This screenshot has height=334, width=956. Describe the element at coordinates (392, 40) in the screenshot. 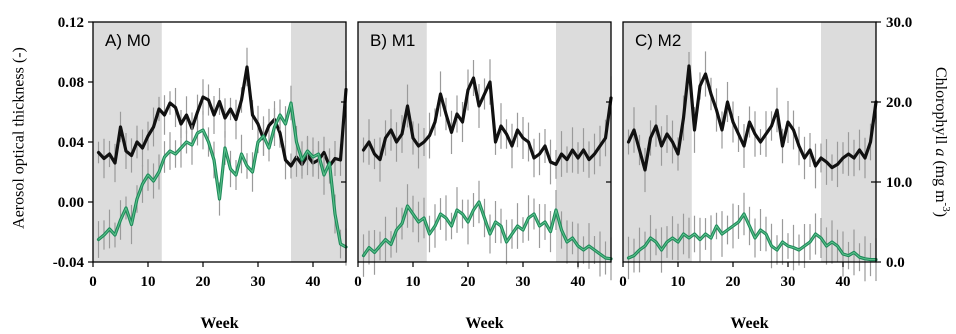

I see `panel-label: B) M1` at that location.